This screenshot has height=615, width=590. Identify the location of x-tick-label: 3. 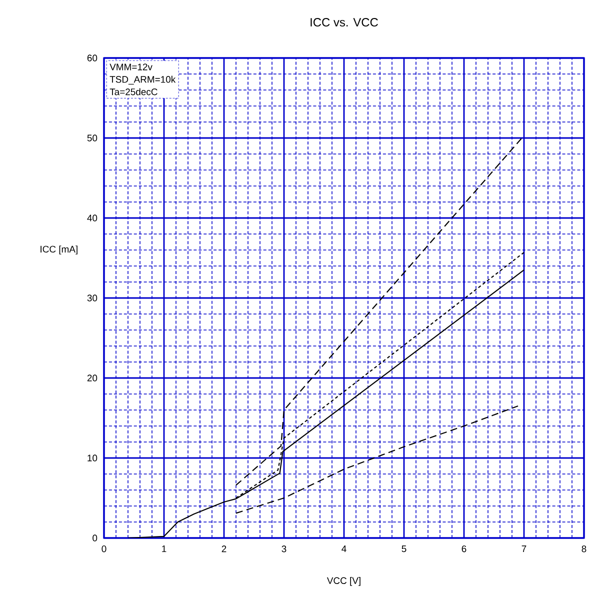
(284, 549).